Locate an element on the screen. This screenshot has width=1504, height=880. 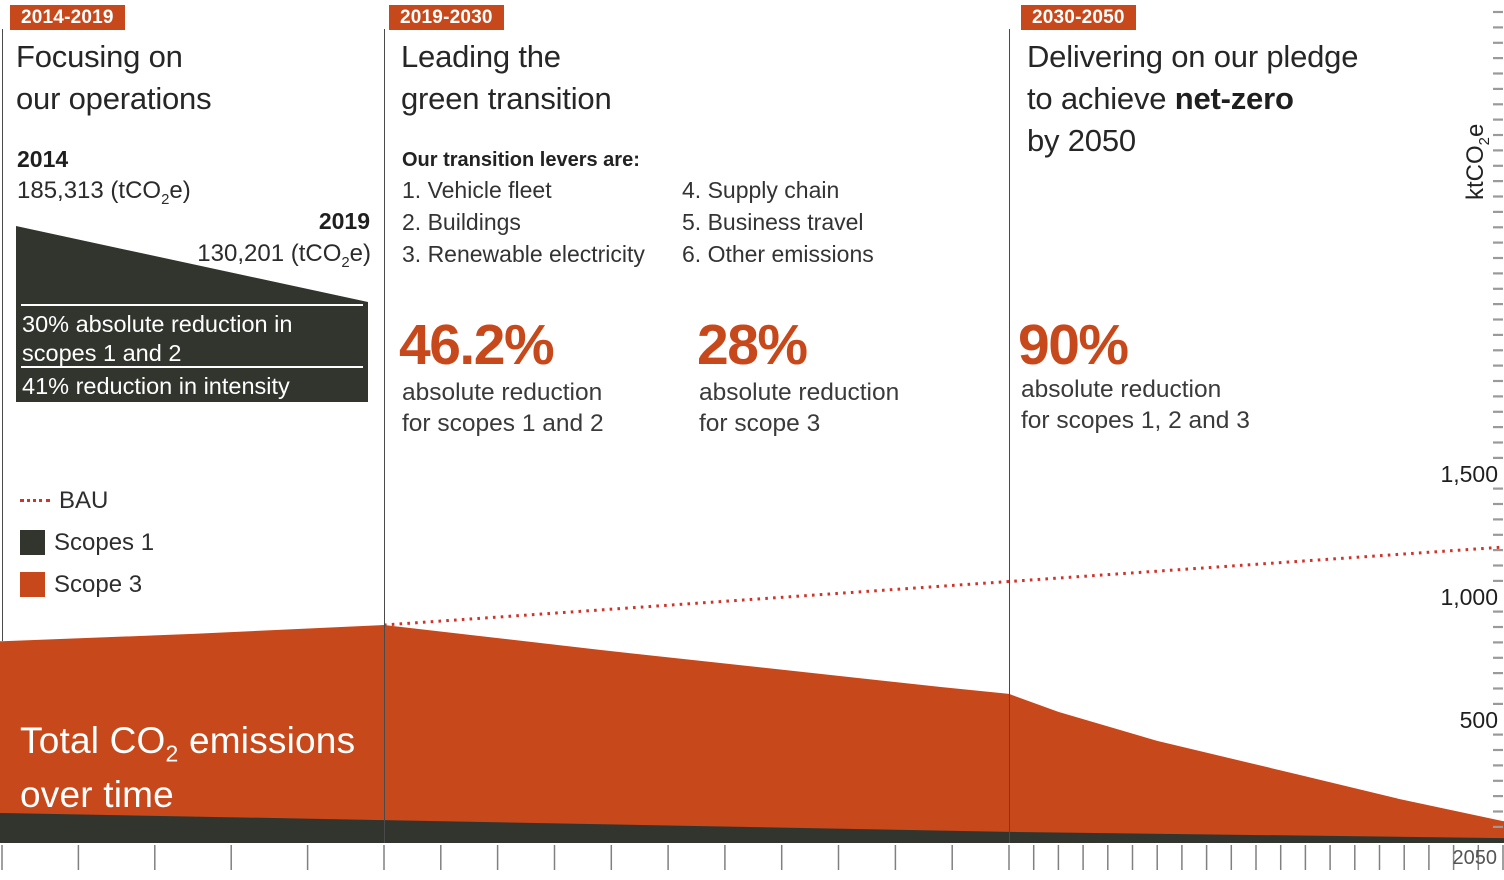
chart-title: Total CO2 emissions over time is located at coordinates (188, 768).